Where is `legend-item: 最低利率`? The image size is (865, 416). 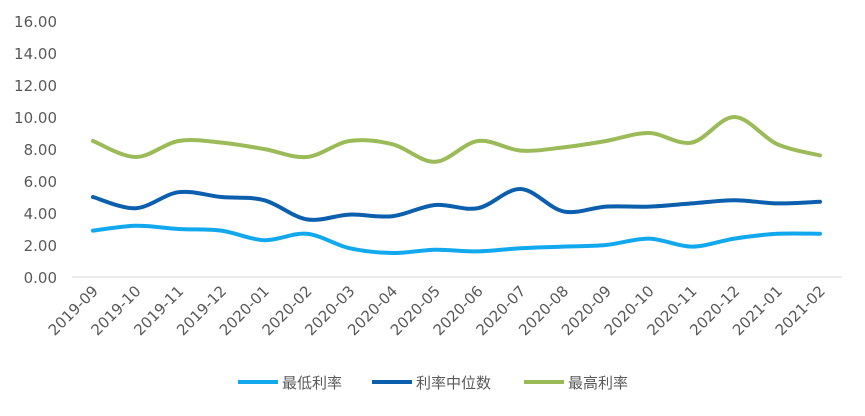
legend-item: 最低利率 is located at coordinates (290, 383).